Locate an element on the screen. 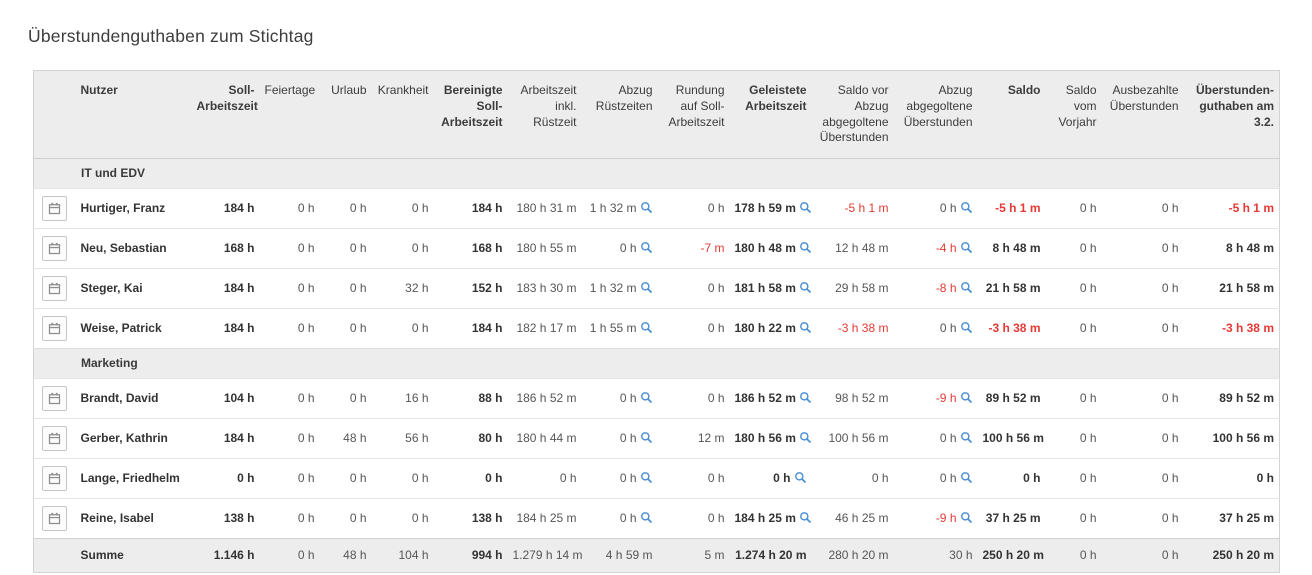 The image size is (1312, 575). cell-abzug-ruestzeiten: 0 h is located at coordinates (619, 248).